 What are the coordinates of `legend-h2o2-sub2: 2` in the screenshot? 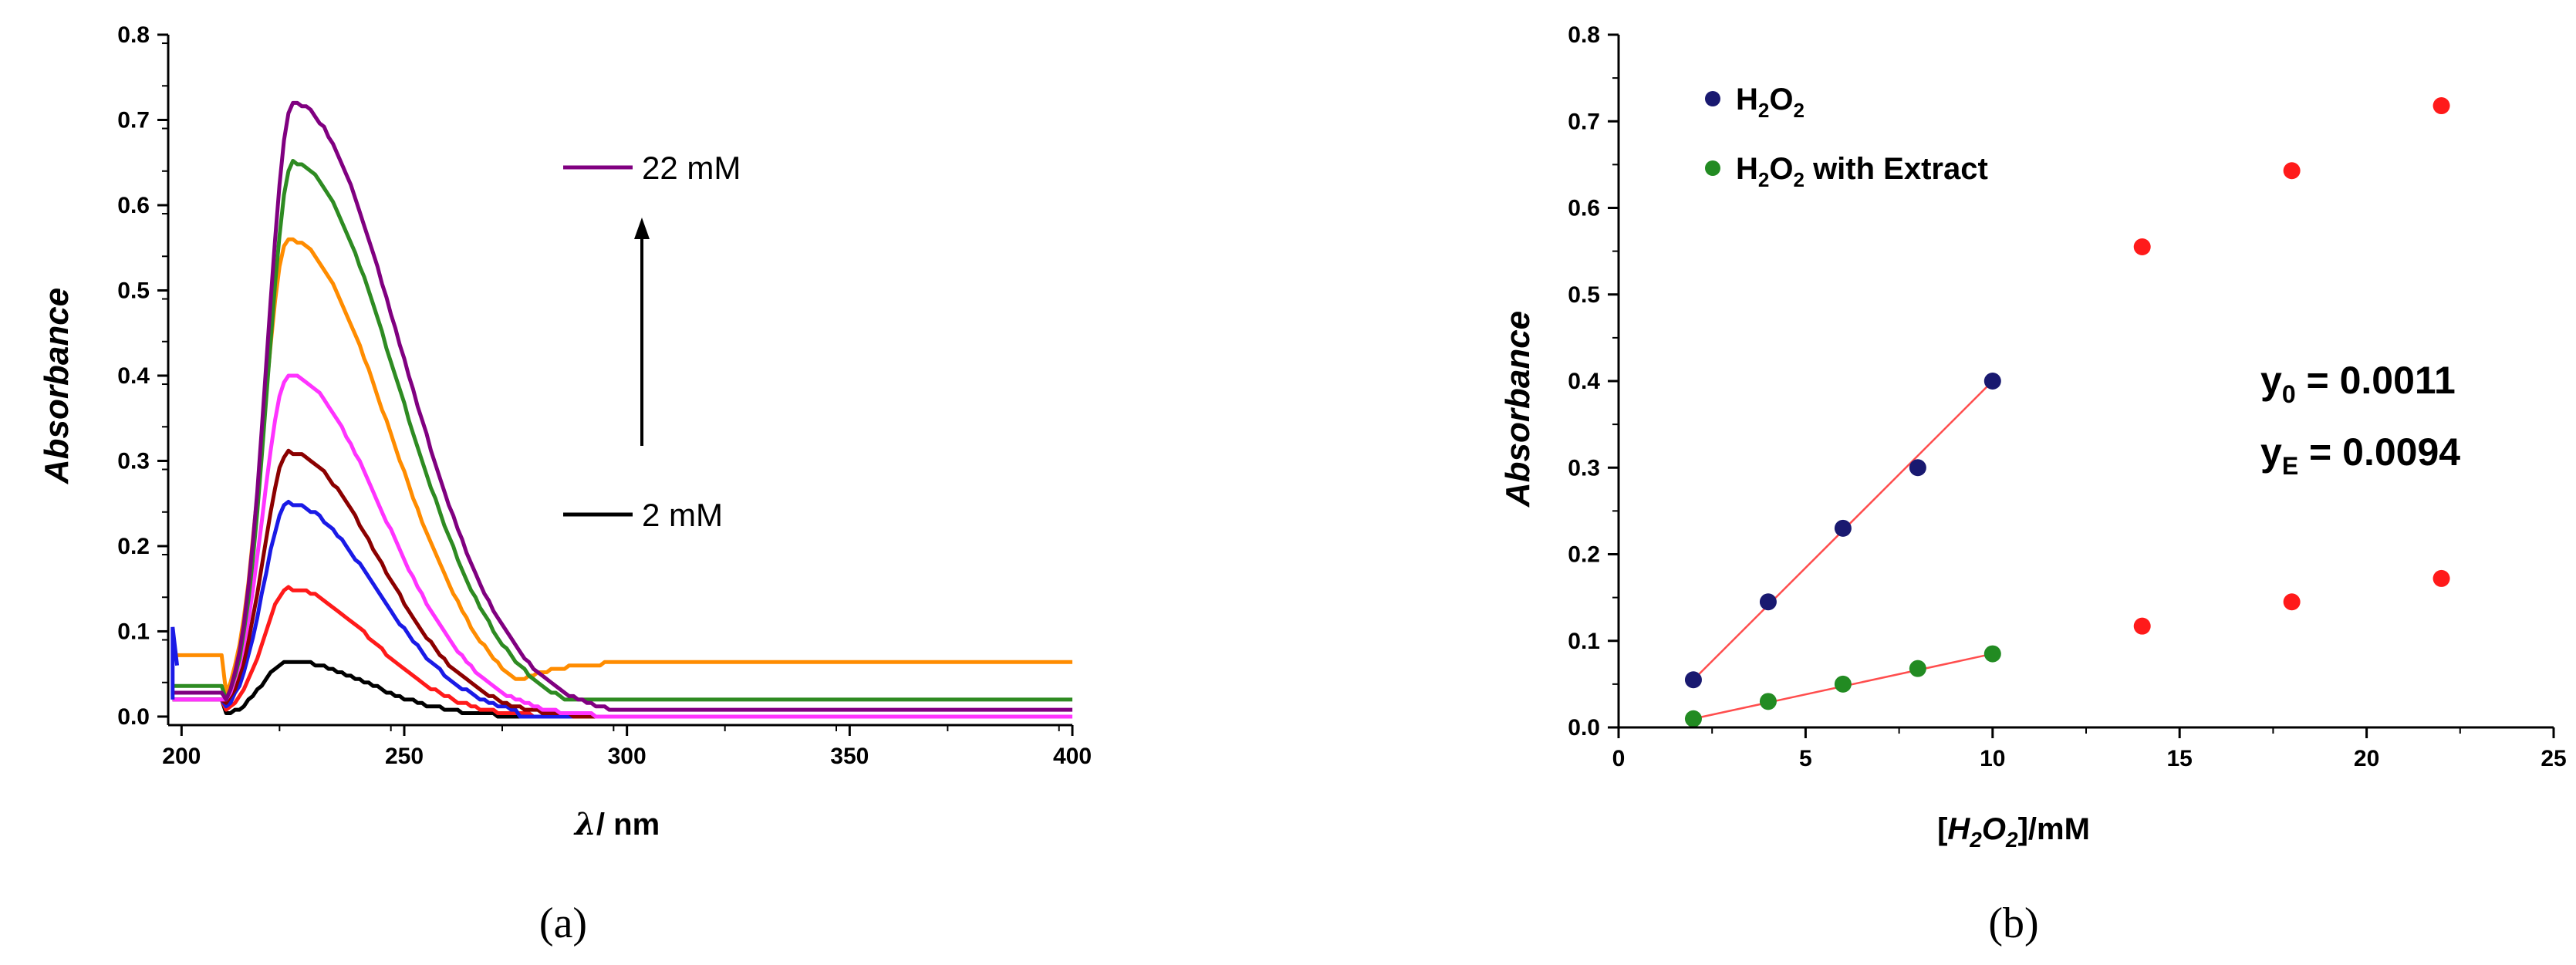 It's located at (1798, 111).